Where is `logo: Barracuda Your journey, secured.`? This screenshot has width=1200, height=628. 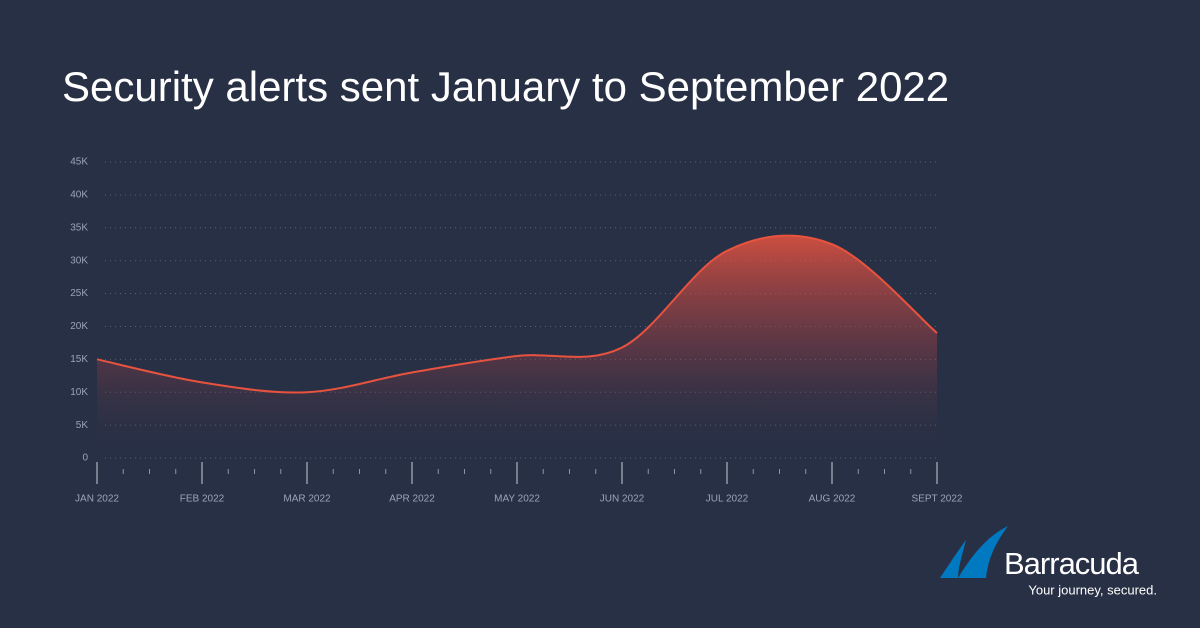 logo: Barracuda Your journey, secured. is located at coordinates (1048, 561).